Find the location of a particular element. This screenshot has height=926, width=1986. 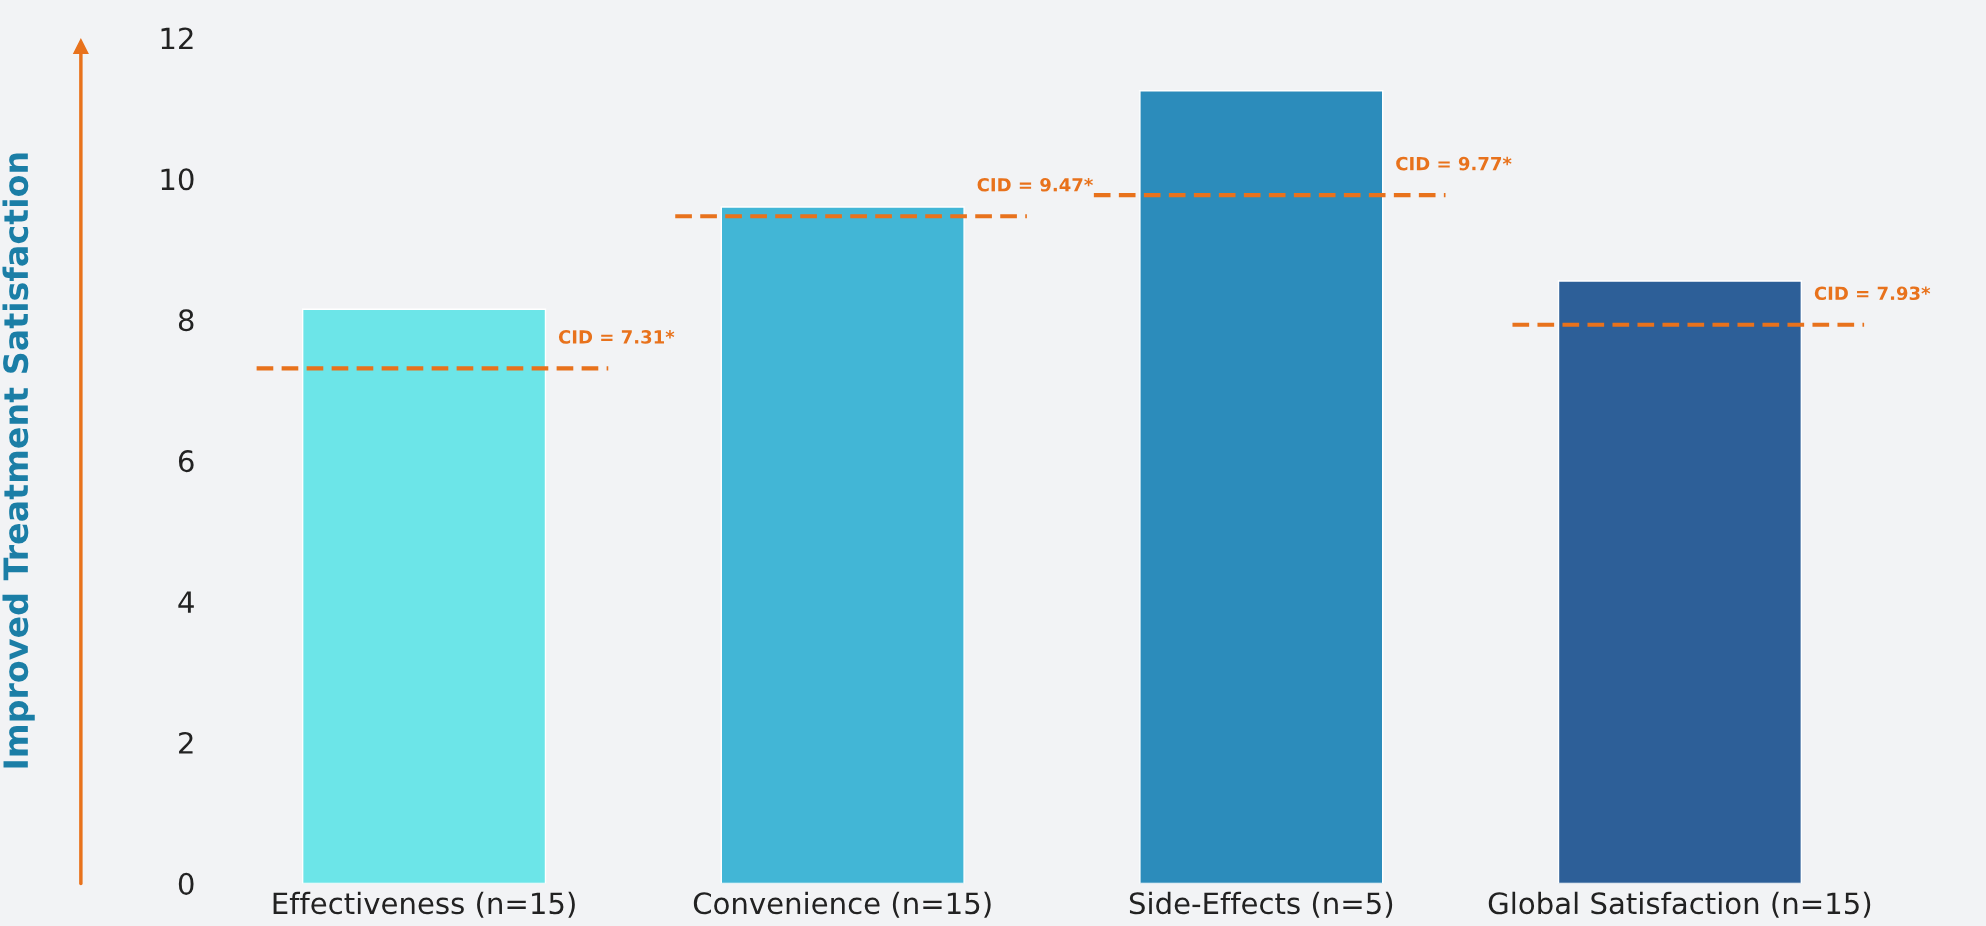

ref-line-label: CID = 7.93* is located at coordinates (1872, 293).